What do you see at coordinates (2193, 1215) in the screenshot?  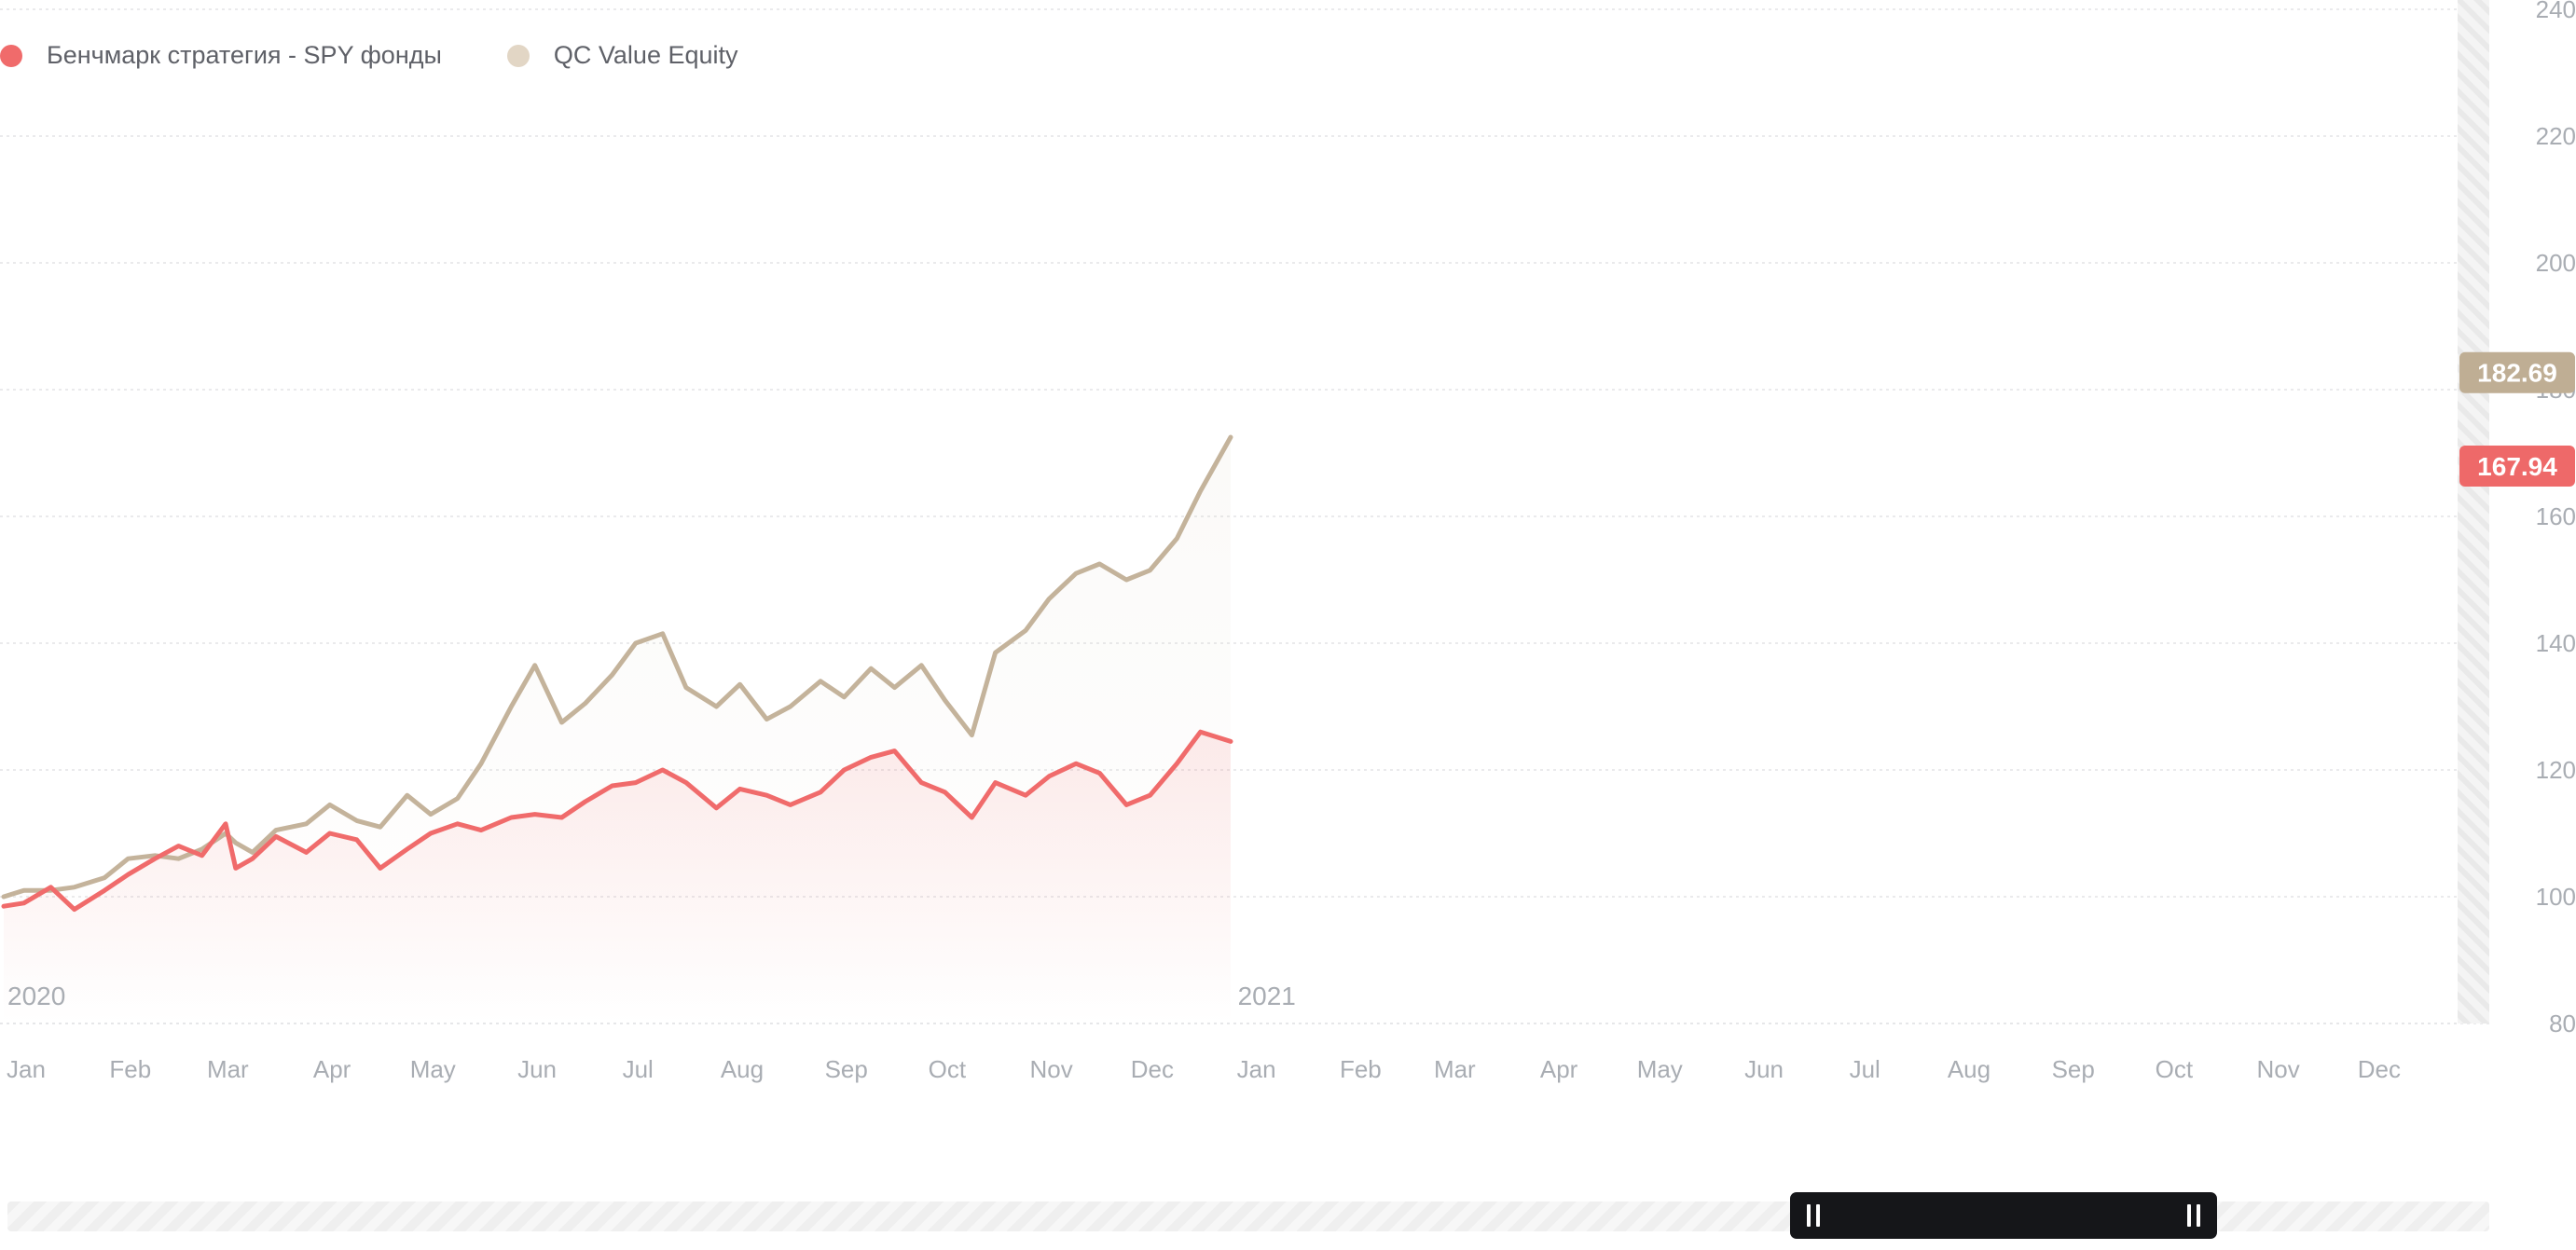 I see `right-grip-icon` at bounding box center [2193, 1215].